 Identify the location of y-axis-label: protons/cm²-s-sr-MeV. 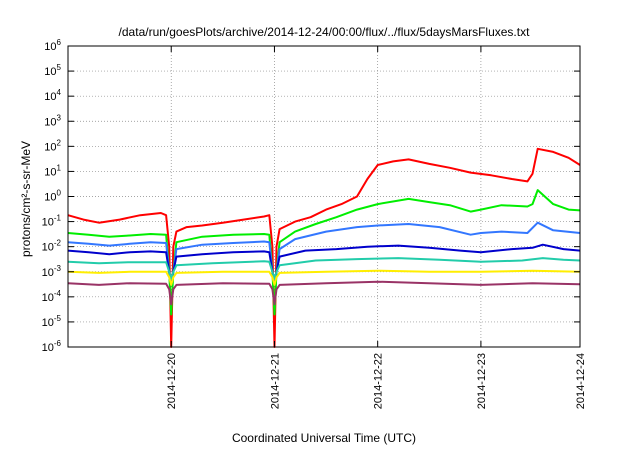
(26, 199).